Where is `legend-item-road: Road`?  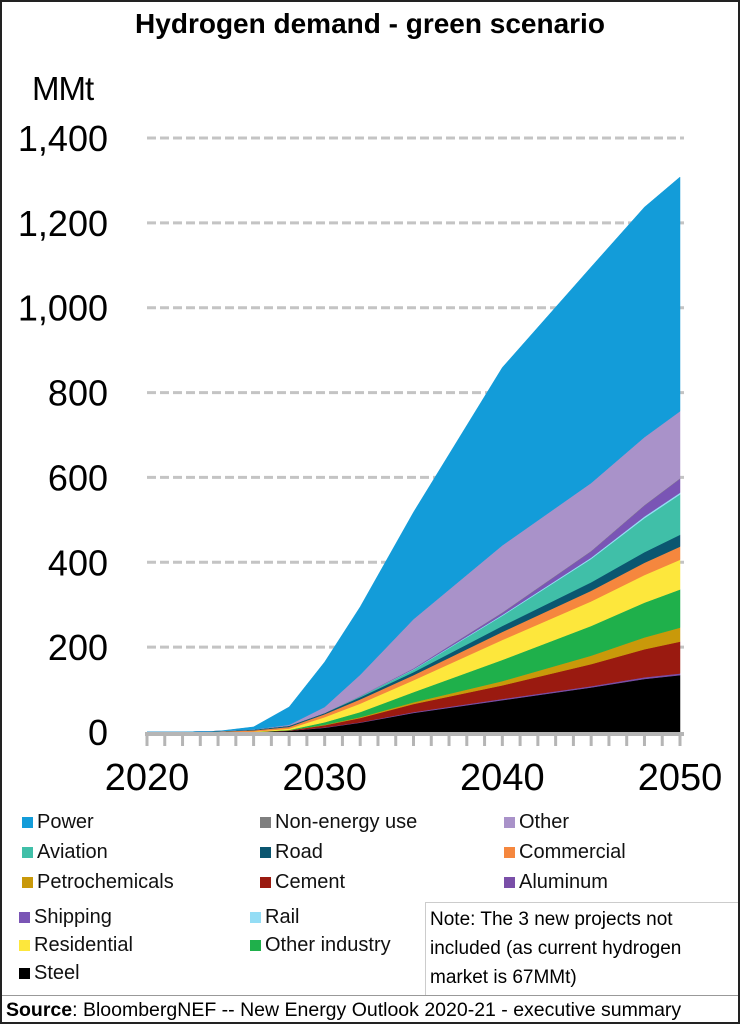 legend-item-road: Road is located at coordinates (291, 852).